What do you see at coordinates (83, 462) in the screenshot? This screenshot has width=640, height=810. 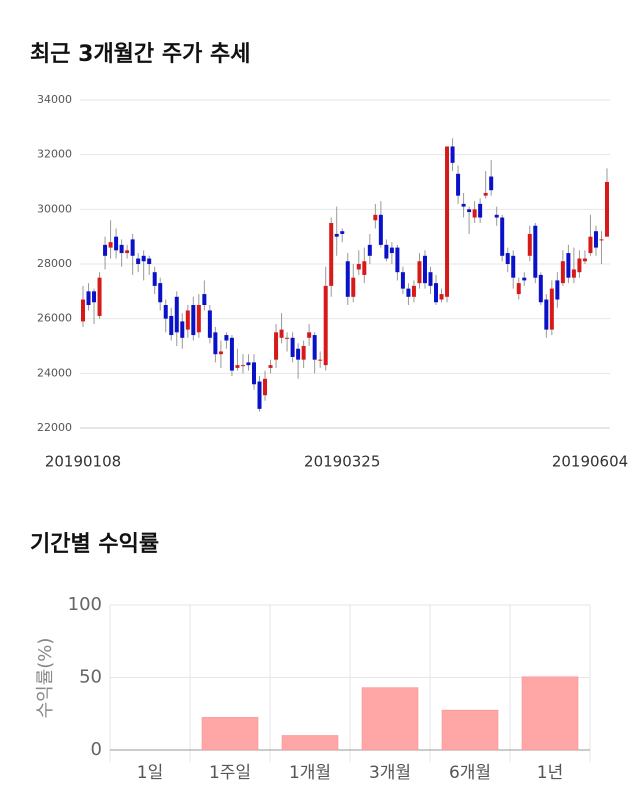 I see `x-tick-label: 20190108` at bounding box center [83, 462].